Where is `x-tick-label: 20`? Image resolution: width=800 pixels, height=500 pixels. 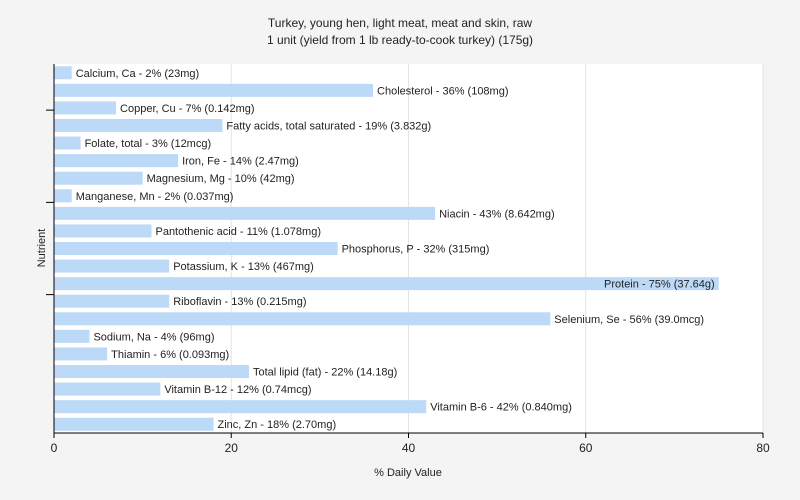 x-tick-label: 20 is located at coordinates (232, 448).